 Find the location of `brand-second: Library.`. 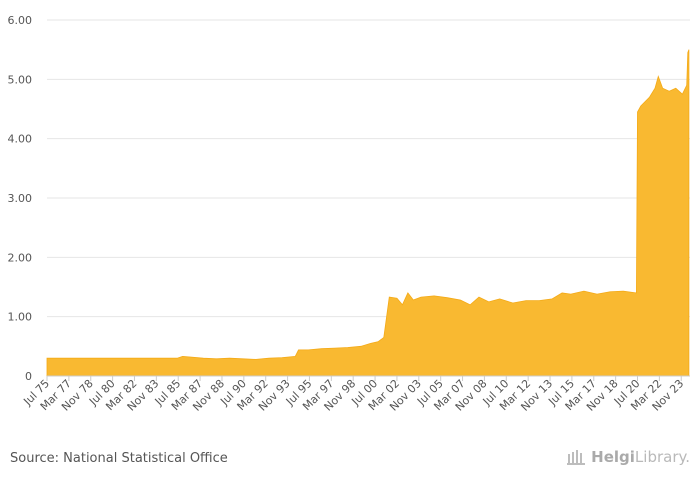

brand-second: Library. is located at coordinates (662, 457).